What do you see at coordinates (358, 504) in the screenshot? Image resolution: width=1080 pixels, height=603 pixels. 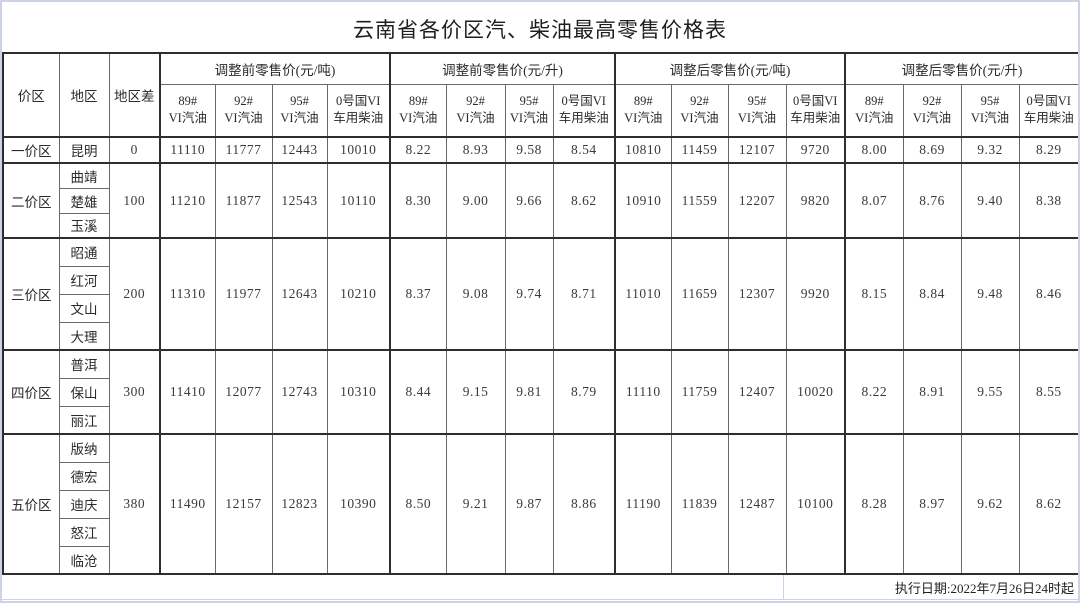 I see `price-cell: 10390` at bounding box center [358, 504].